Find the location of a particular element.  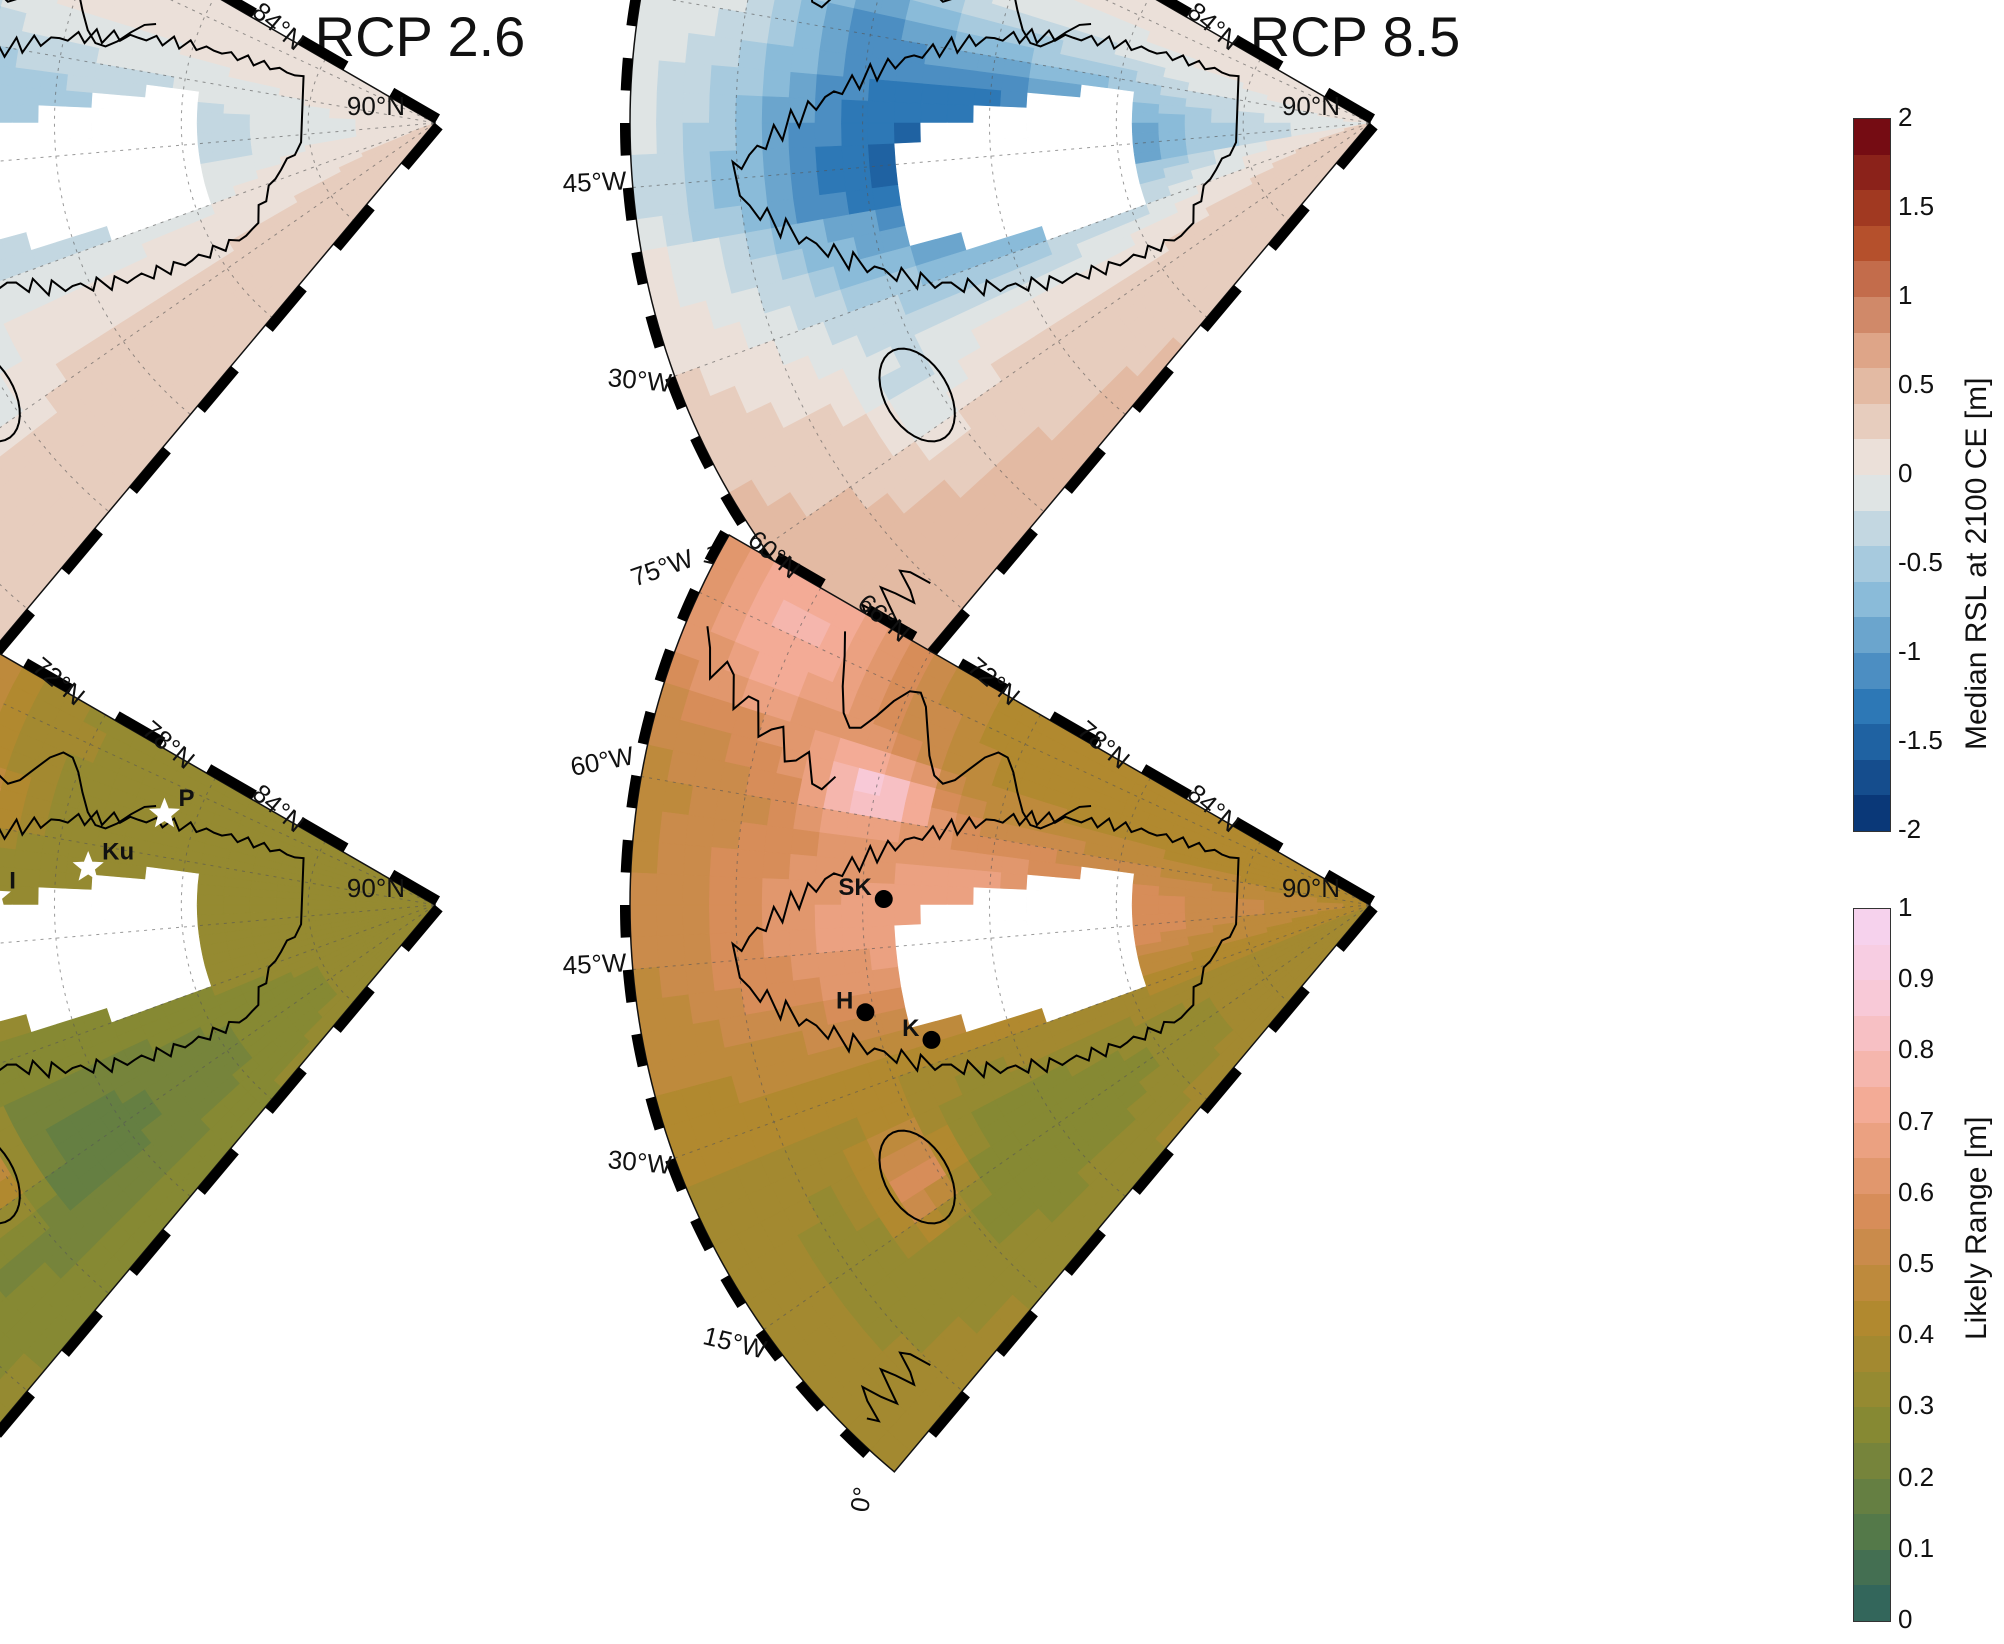

site-label: SK is located at coordinates (855, 887).